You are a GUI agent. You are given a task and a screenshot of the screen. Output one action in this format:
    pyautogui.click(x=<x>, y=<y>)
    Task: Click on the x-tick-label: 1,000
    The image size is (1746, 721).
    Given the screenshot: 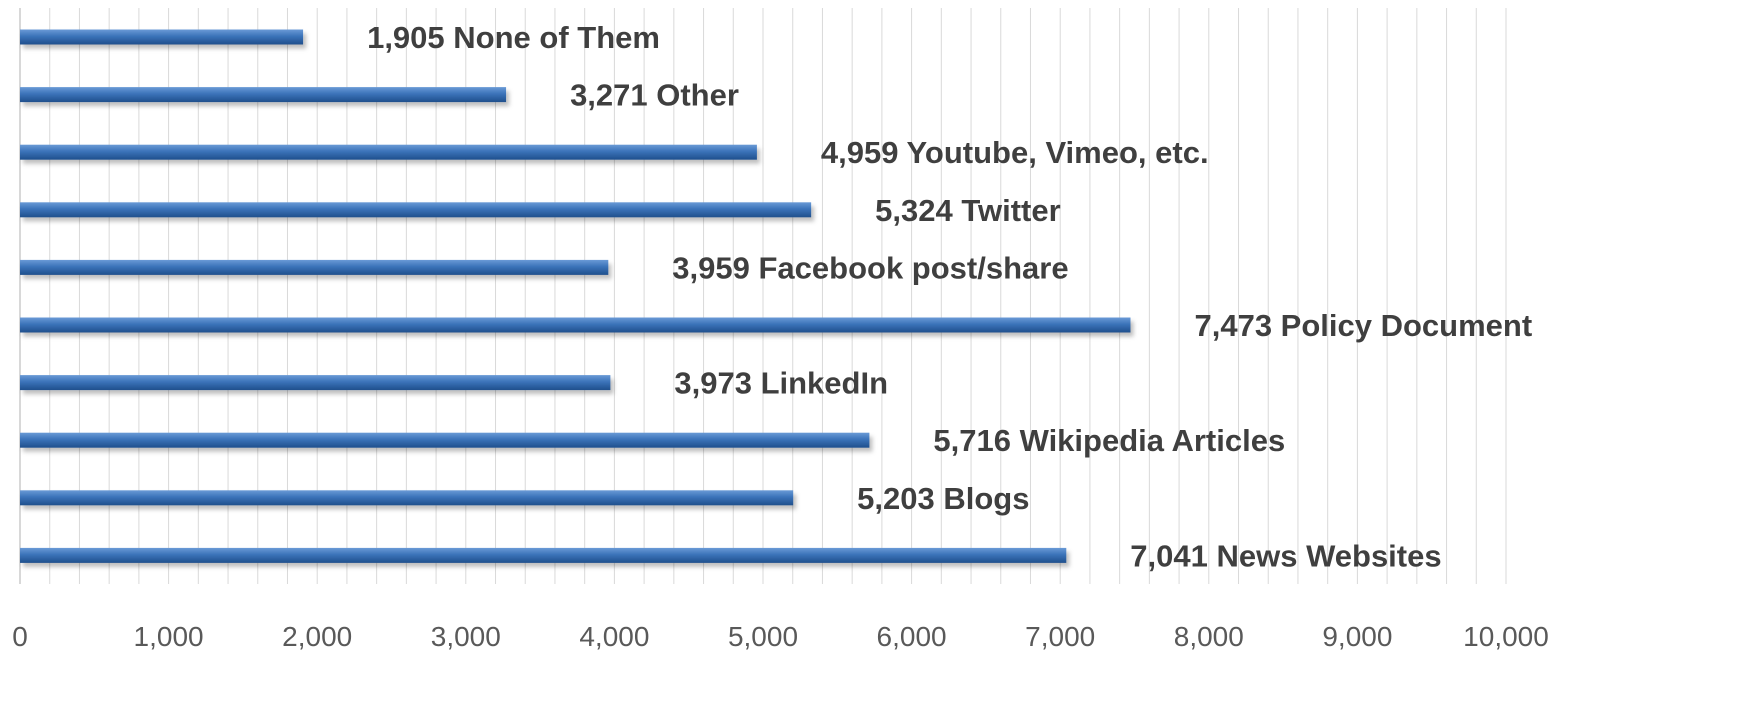 What is the action you would take?
    pyautogui.click(x=169, y=636)
    